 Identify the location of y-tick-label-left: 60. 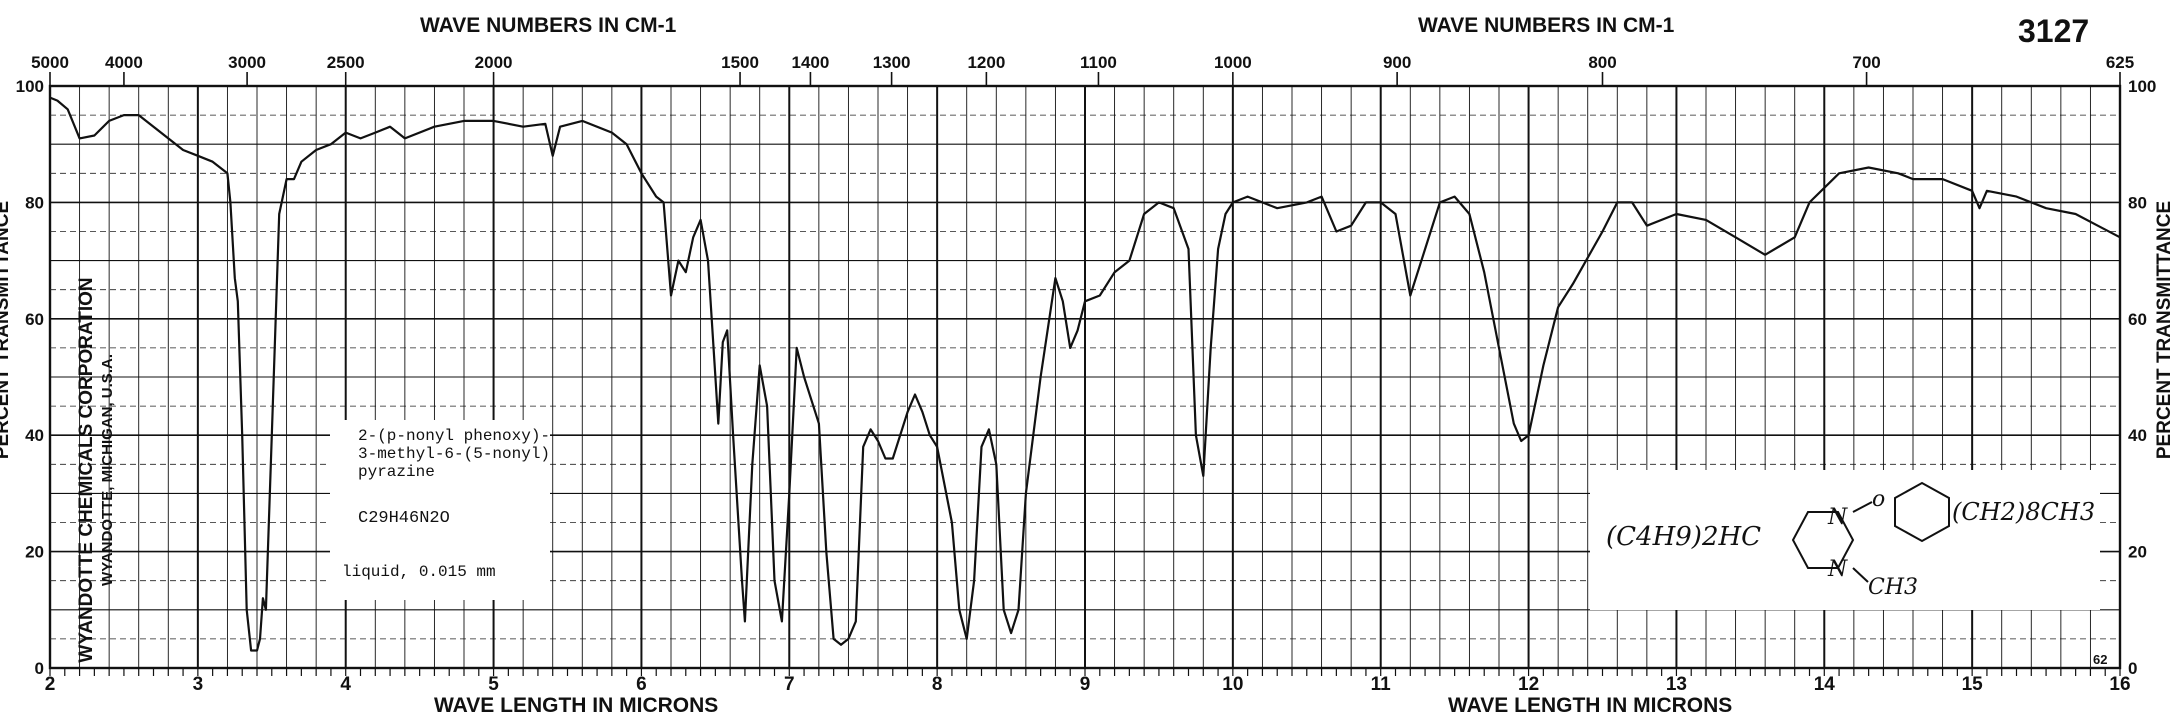
(34, 319).